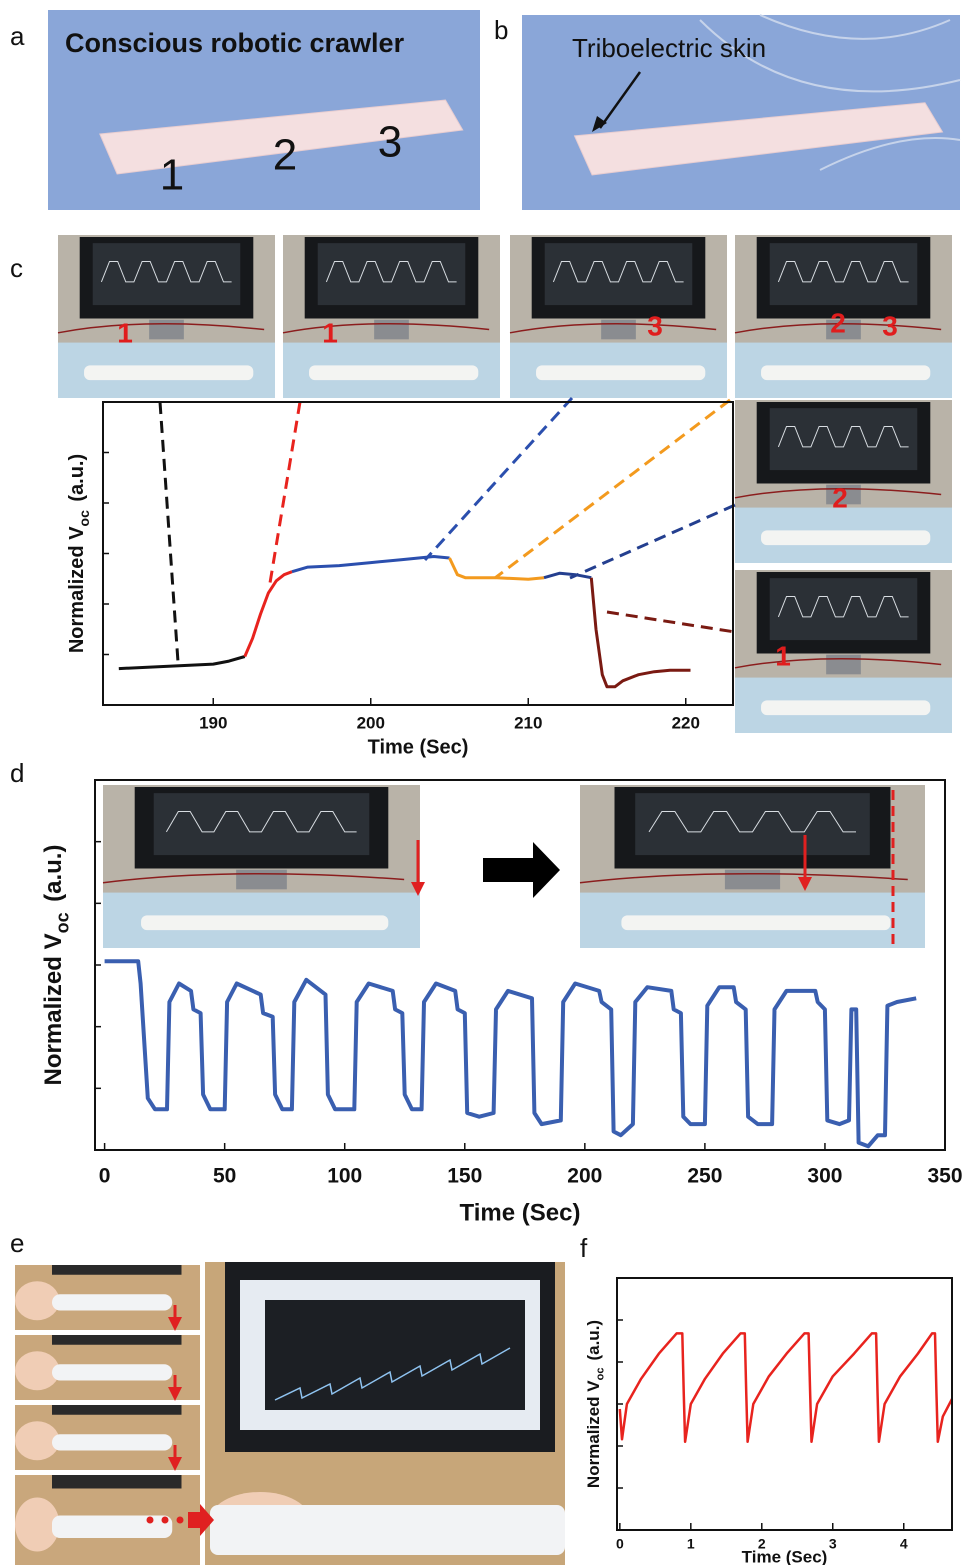  What do you see at coordinates (501, 30) in the screenshot?
I see `panel-label: b` at bounding box center [501, 30].